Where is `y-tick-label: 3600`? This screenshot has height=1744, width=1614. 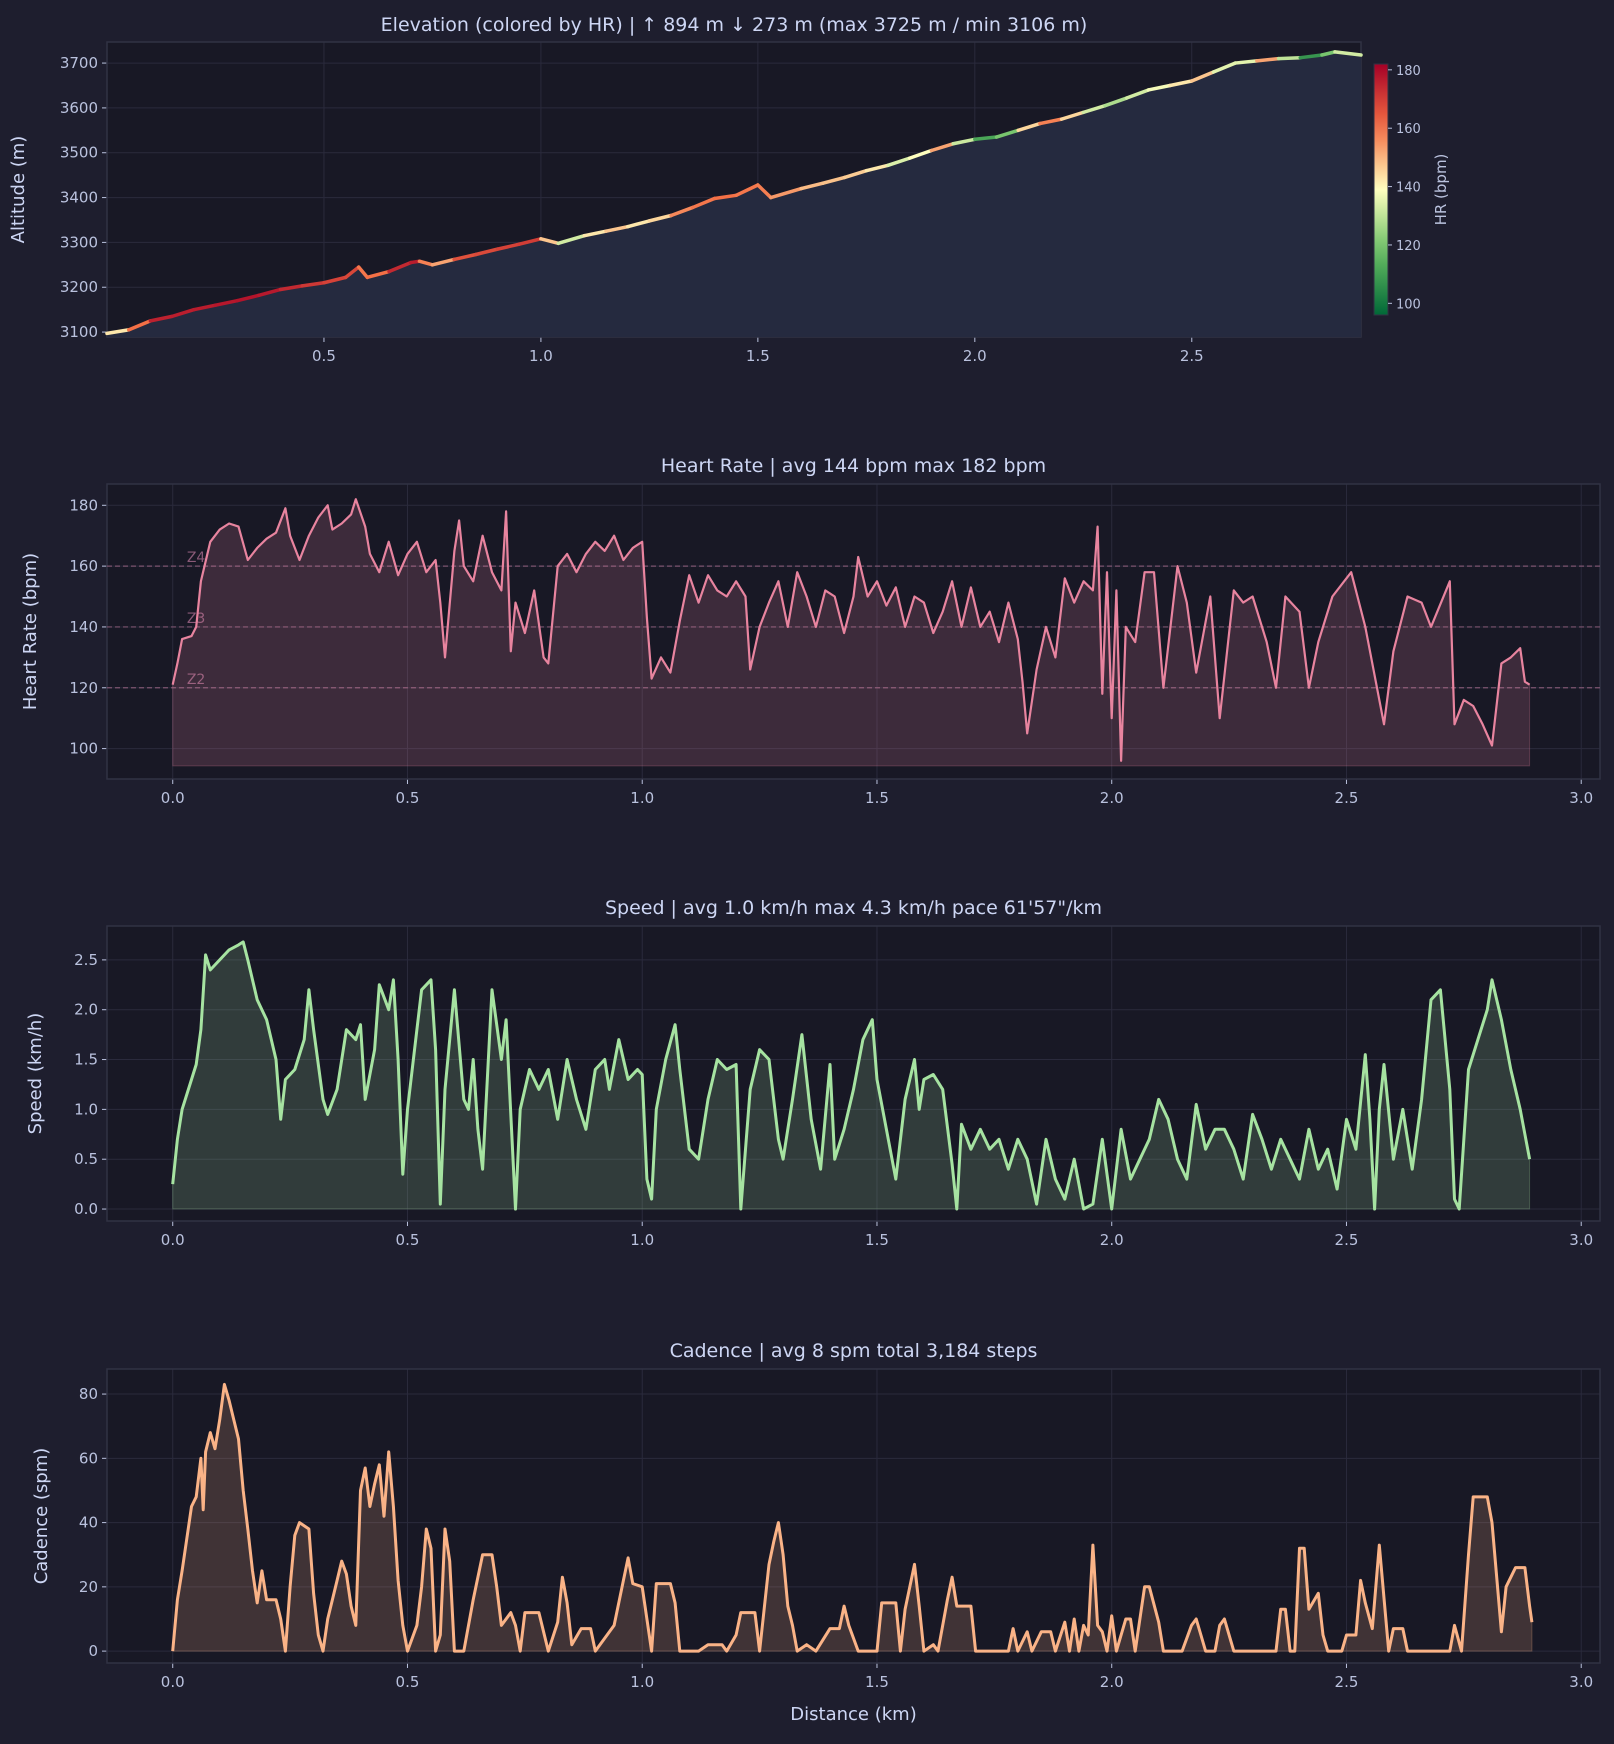 y-tick-label: 3600 is located at coordinates (79, 108).